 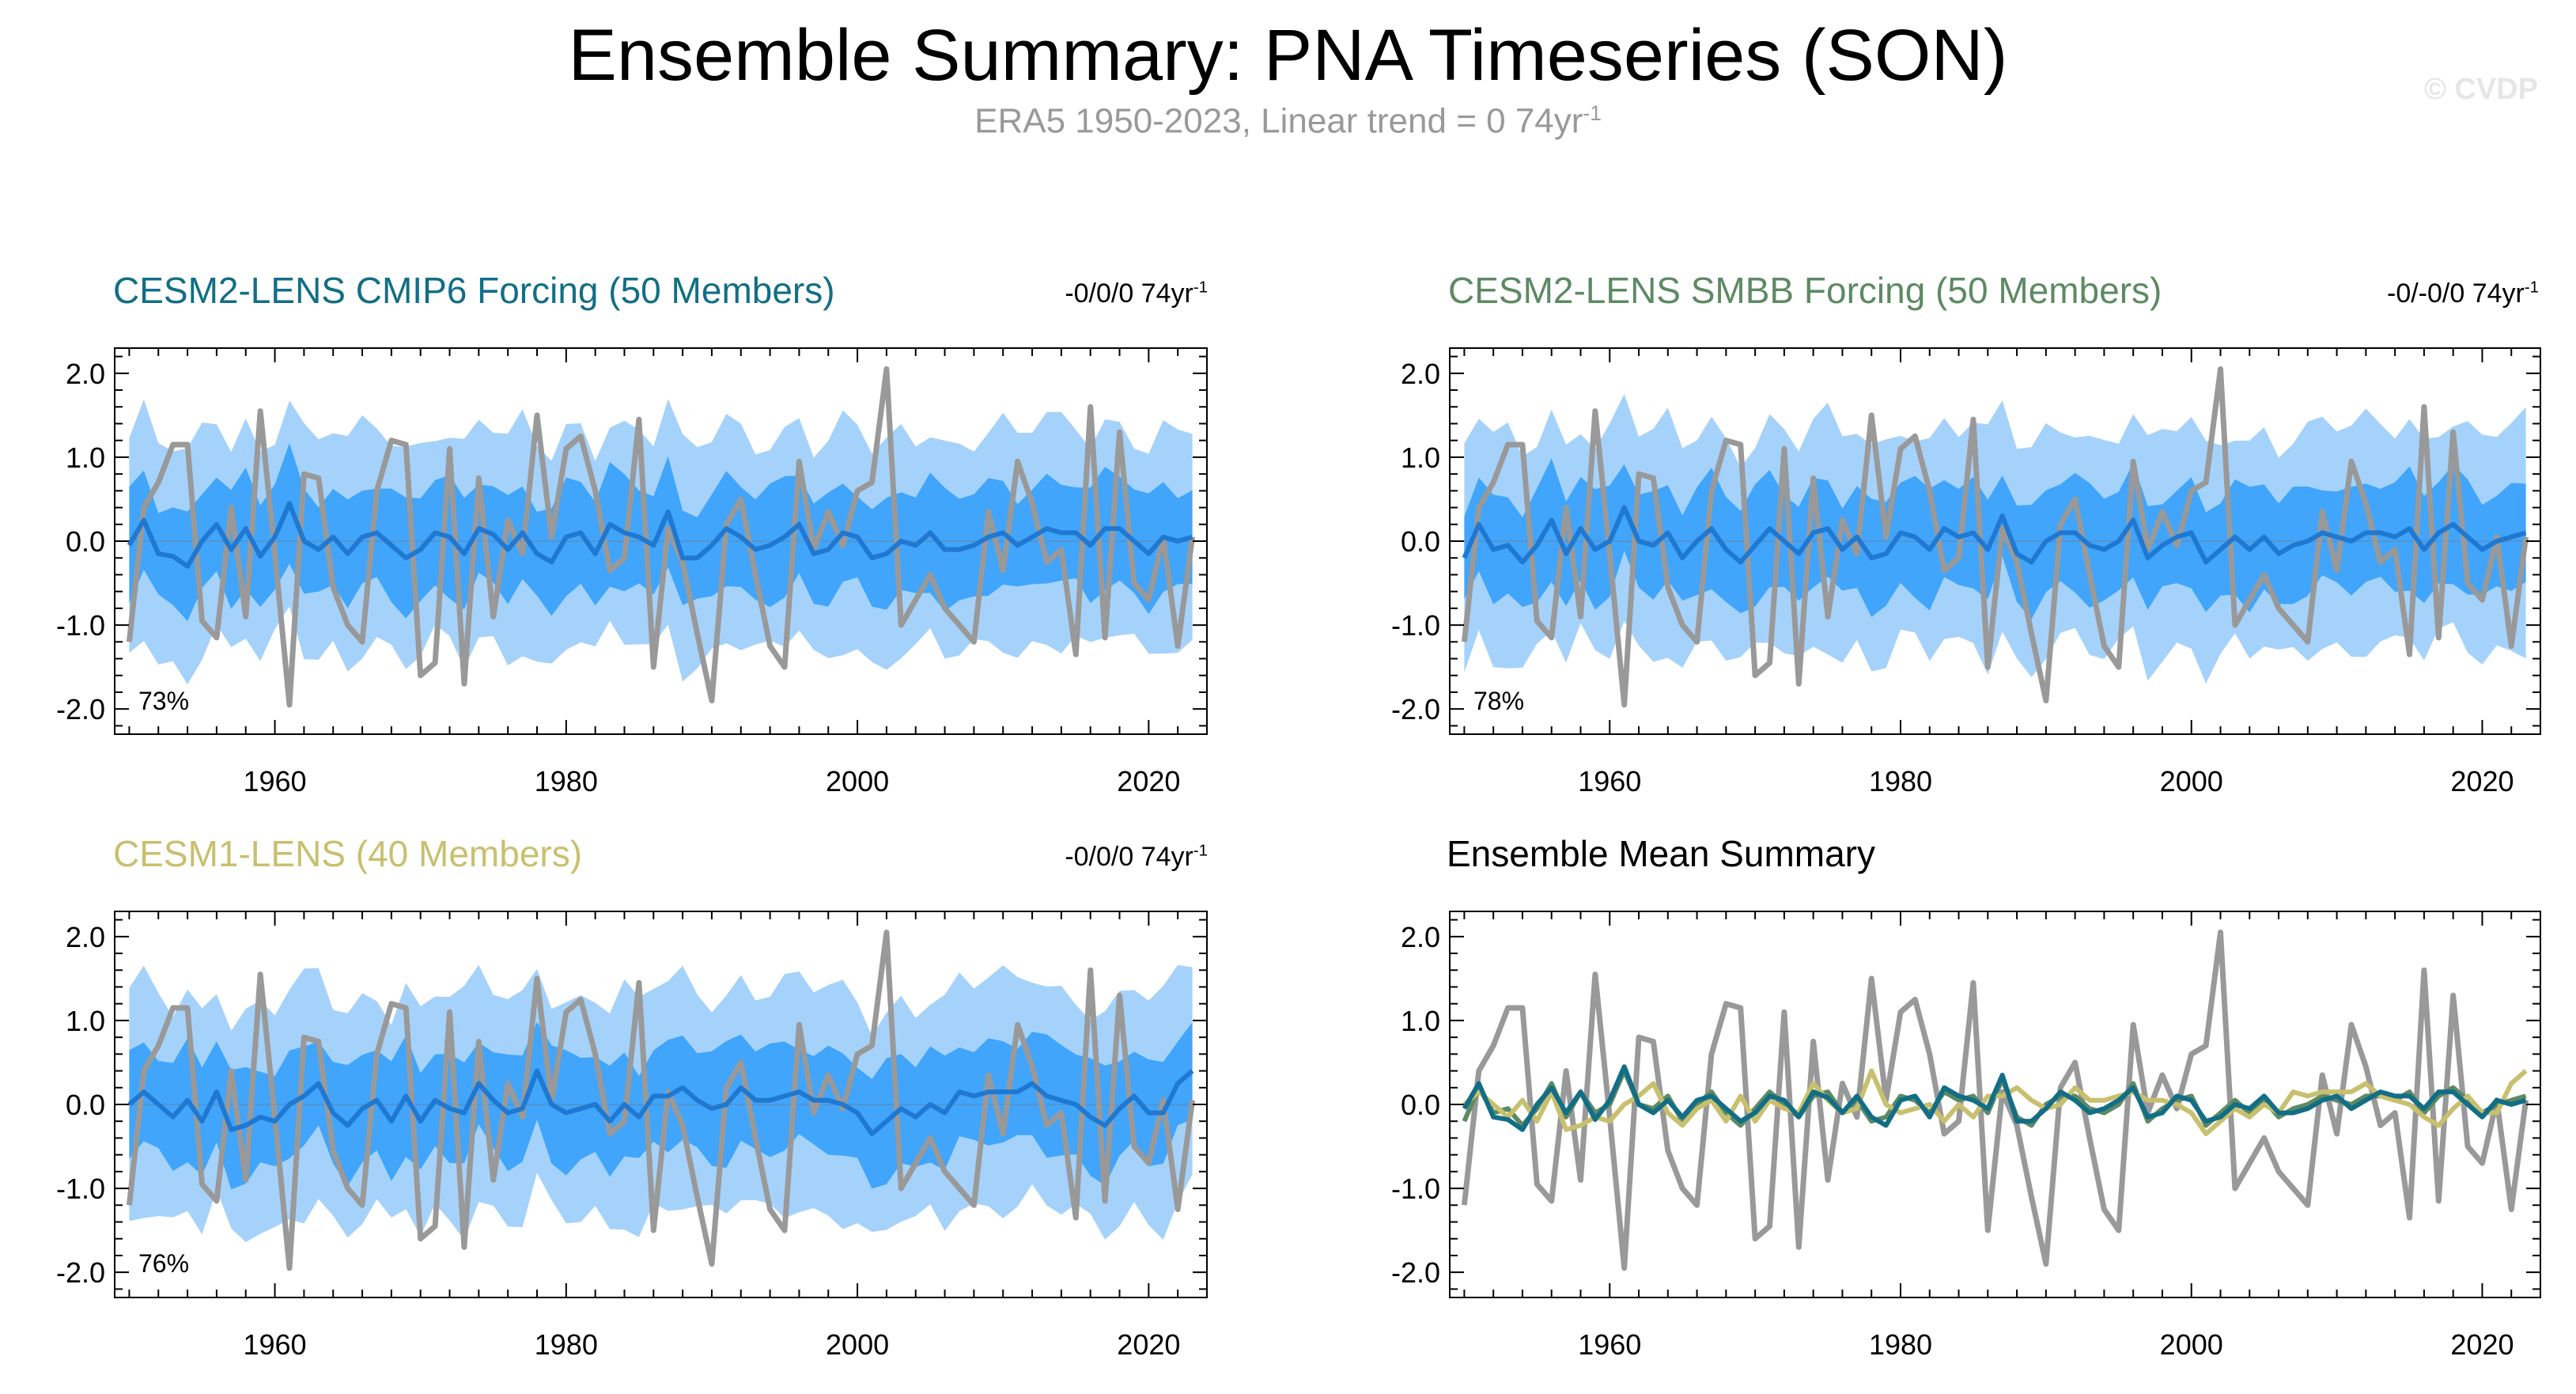 I want to click on panel-0: -2.0 -1.0 0.0 1.0 2.0 1960 1980 2000 2020, so click(x=632, y=572).